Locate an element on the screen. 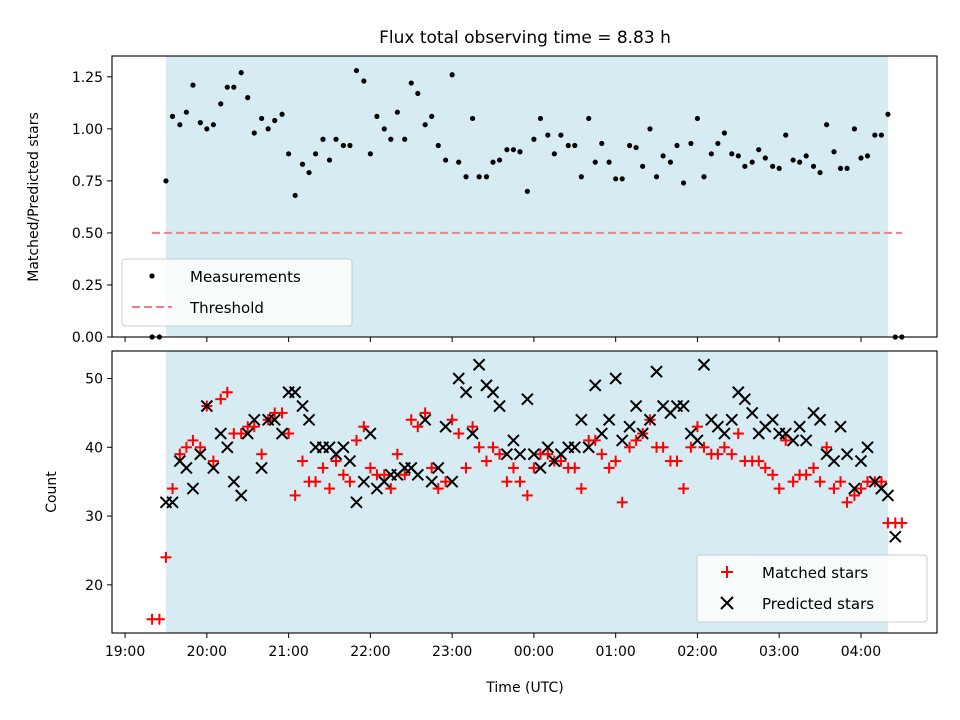 The width and height of the screenshot is (960, 720). top-x-axis-ticks is located at coordinates (493, 339).